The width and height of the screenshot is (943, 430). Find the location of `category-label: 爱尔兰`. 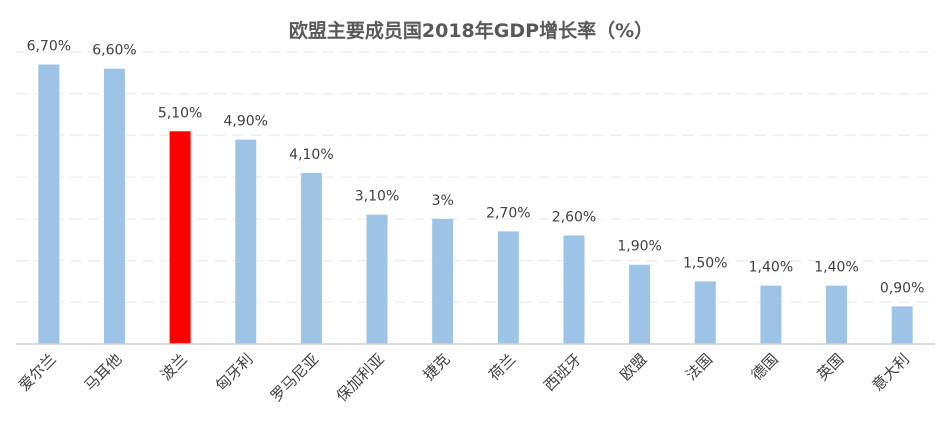

category-label: 爱尔兰 is located at coordinates (37, 372).